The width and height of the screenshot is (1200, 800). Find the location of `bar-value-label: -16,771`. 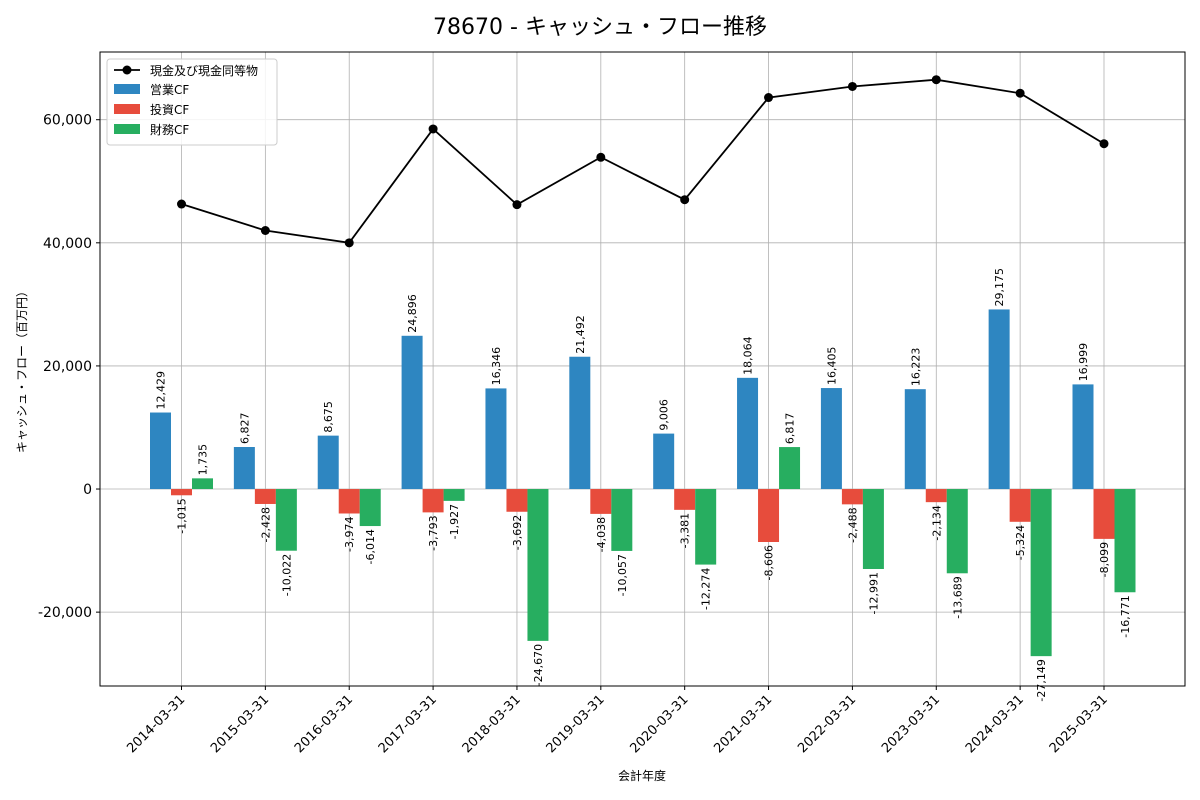

bar-value-label: -16,771 is located at coordinates (1125, 616).